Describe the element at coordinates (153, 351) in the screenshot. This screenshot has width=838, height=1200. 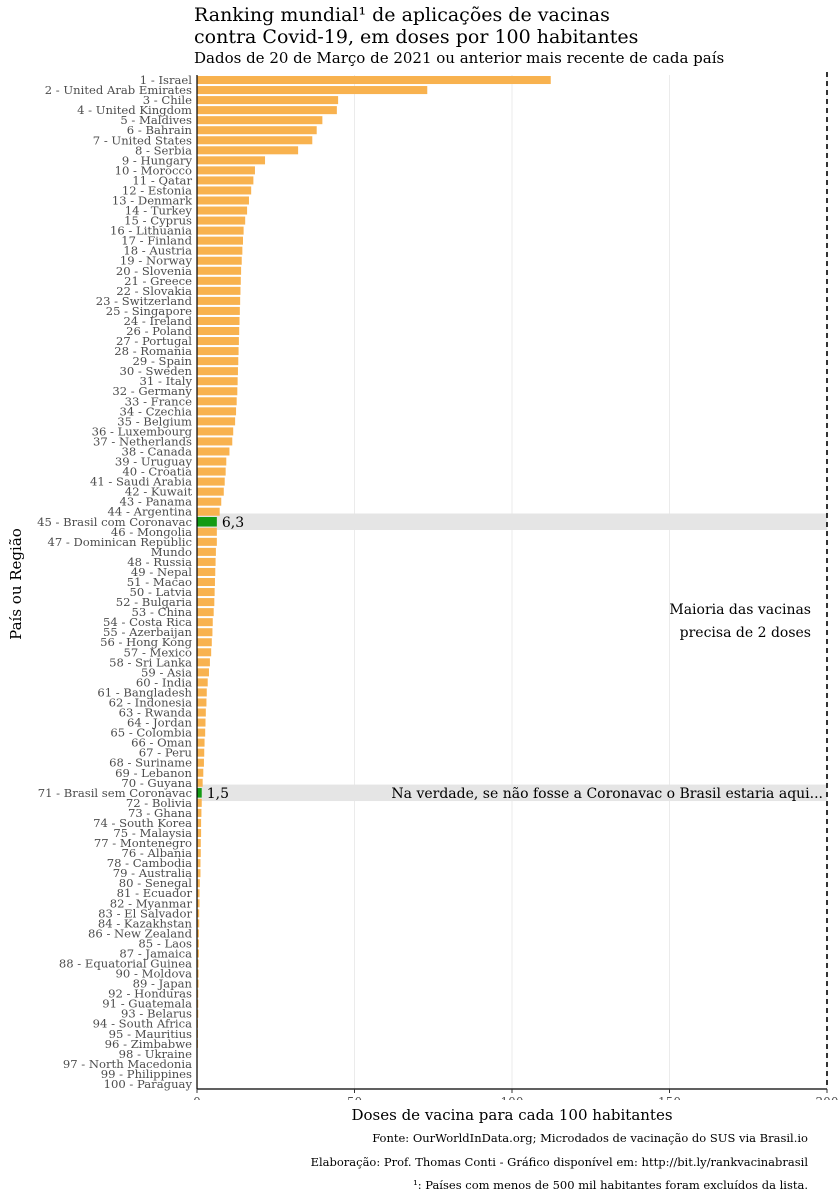
I see `y-tick-label: 28 - Romania` at that location.